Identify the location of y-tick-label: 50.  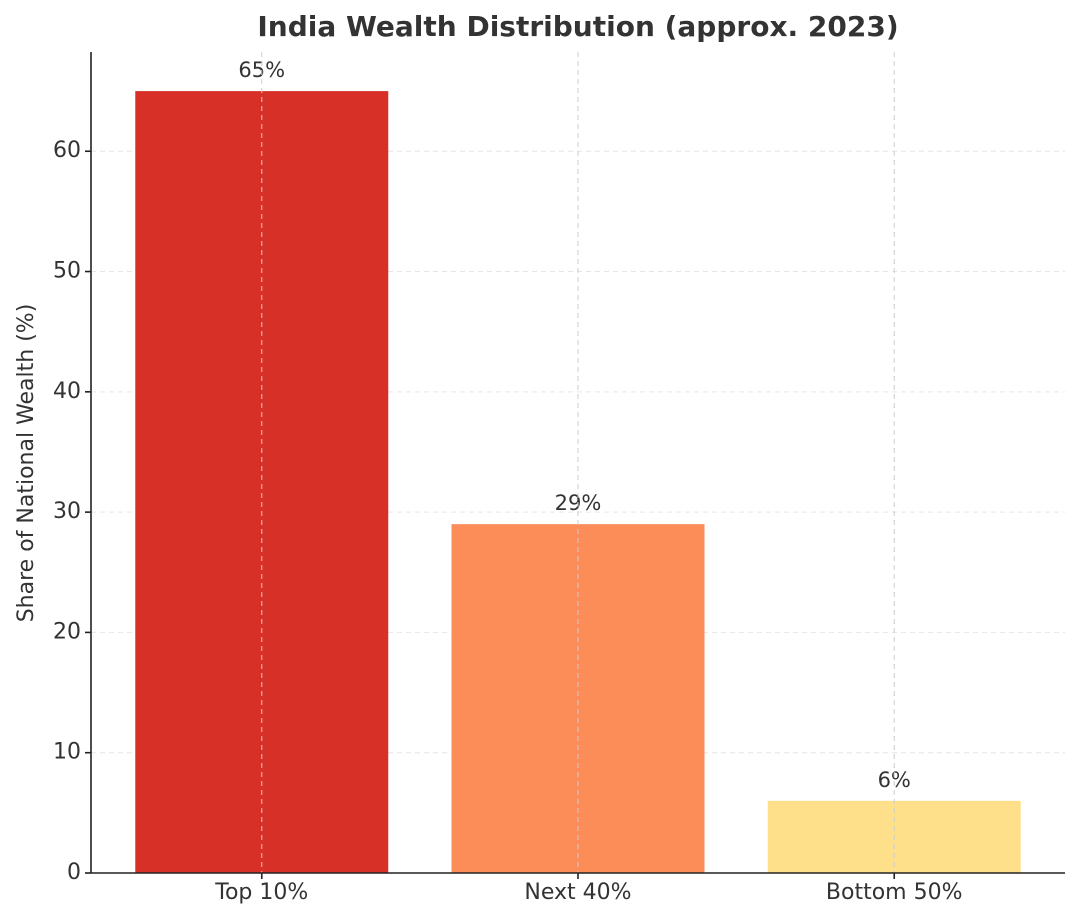
(67, 271).